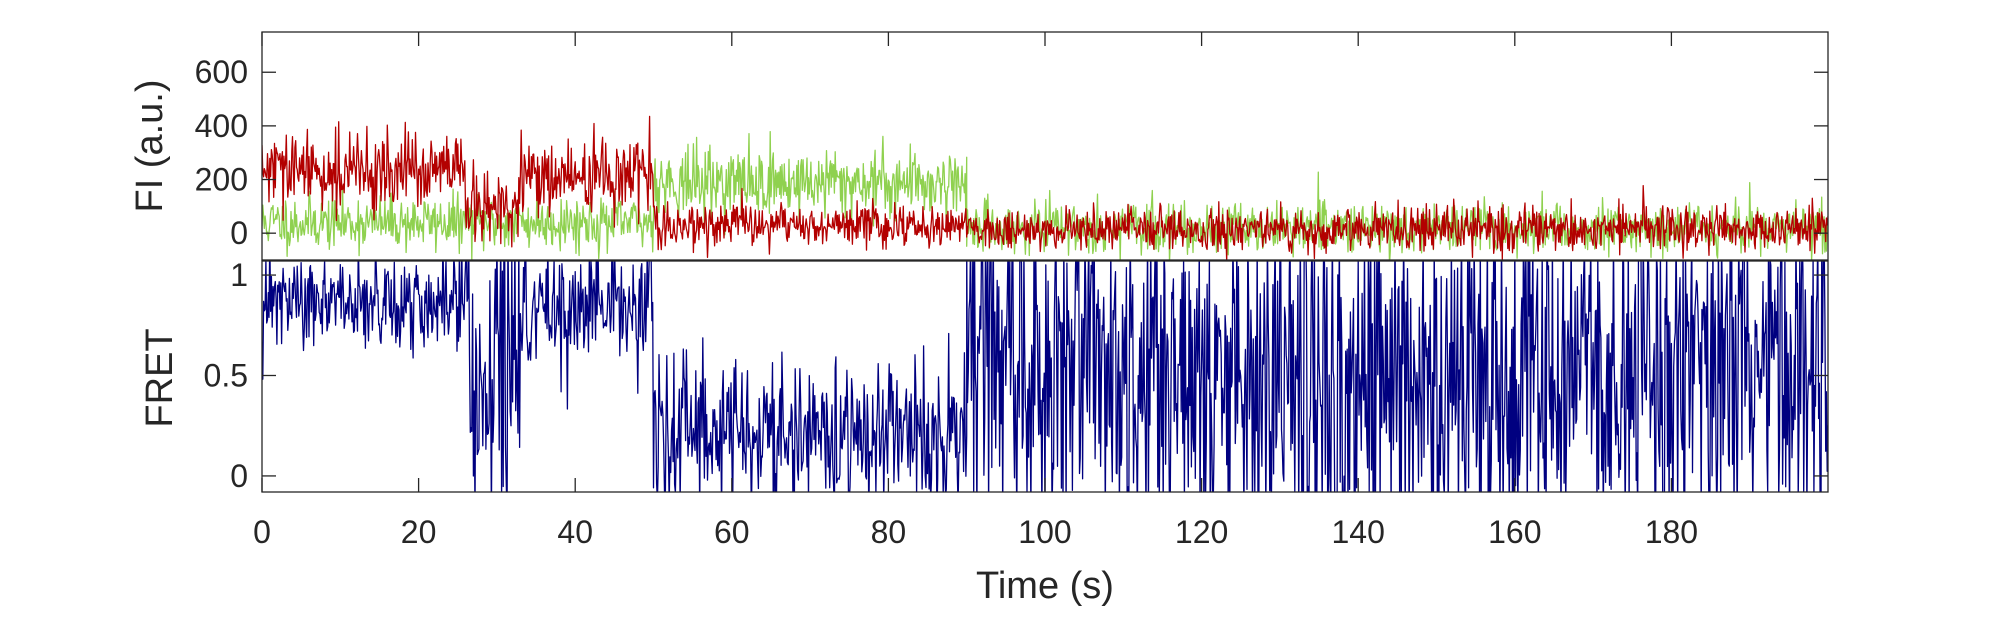 This screenshot has width=2005, height=625. I want to click on bottom-y-tick-label: 1, so click(239, 275).